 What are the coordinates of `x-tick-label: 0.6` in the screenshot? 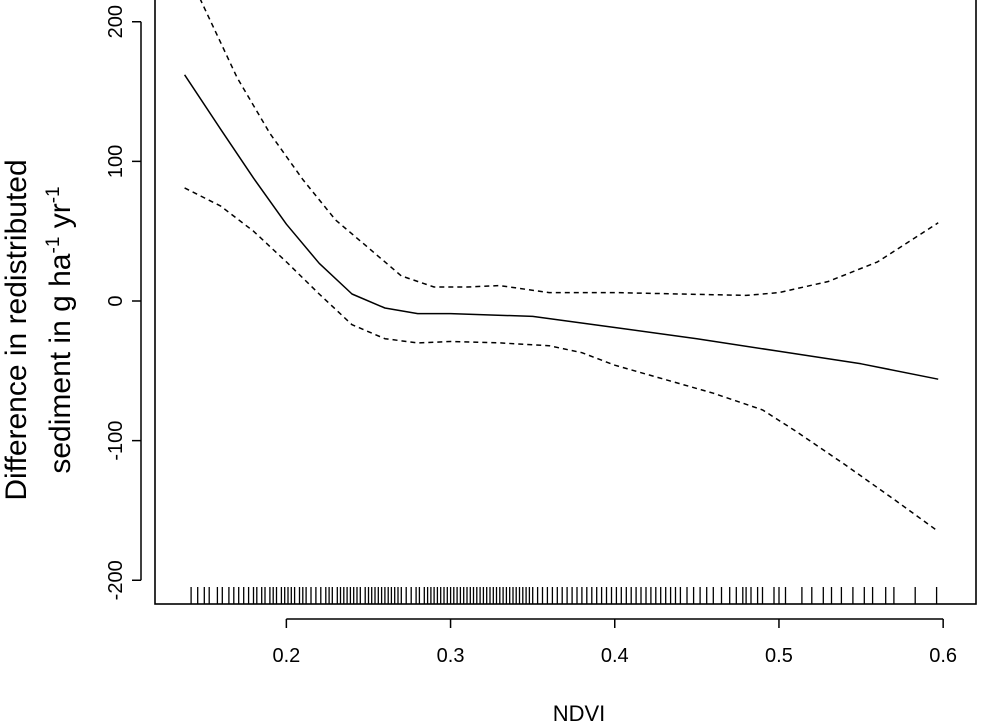 It's located at (943, 656).